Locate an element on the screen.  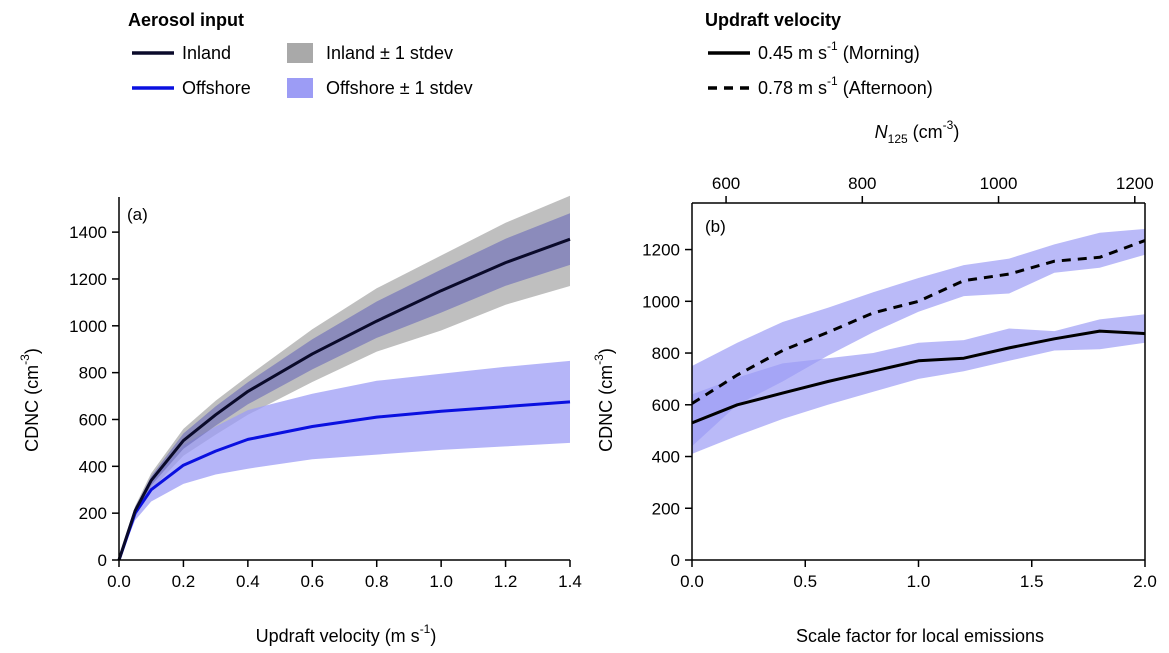
panel-b-xtick-label: 0.0 is located at coordinates (692, 581).